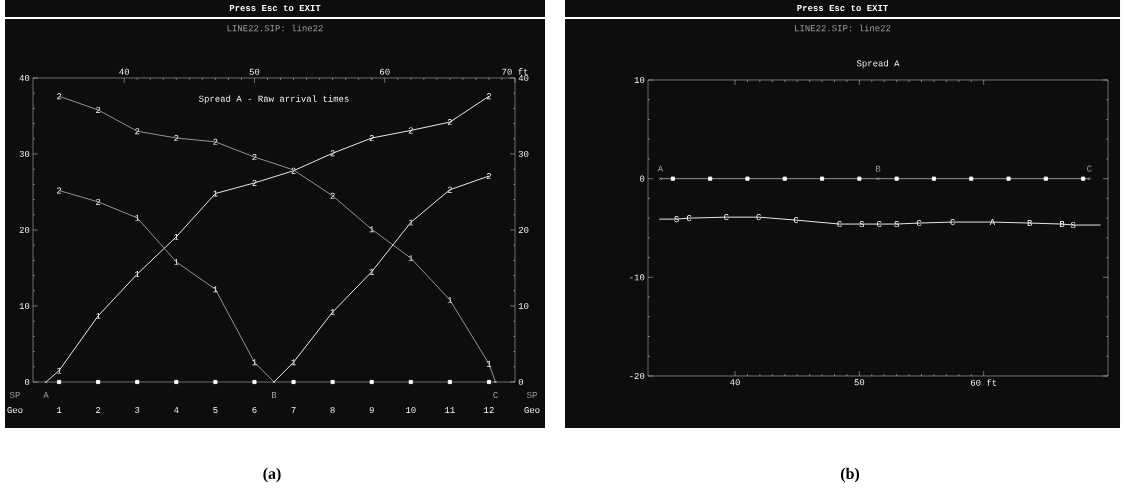  What do you see at coordinates (637, 376) in the screenshot?
I see `y-tick-label: -20` at bounding box center [637, 376].